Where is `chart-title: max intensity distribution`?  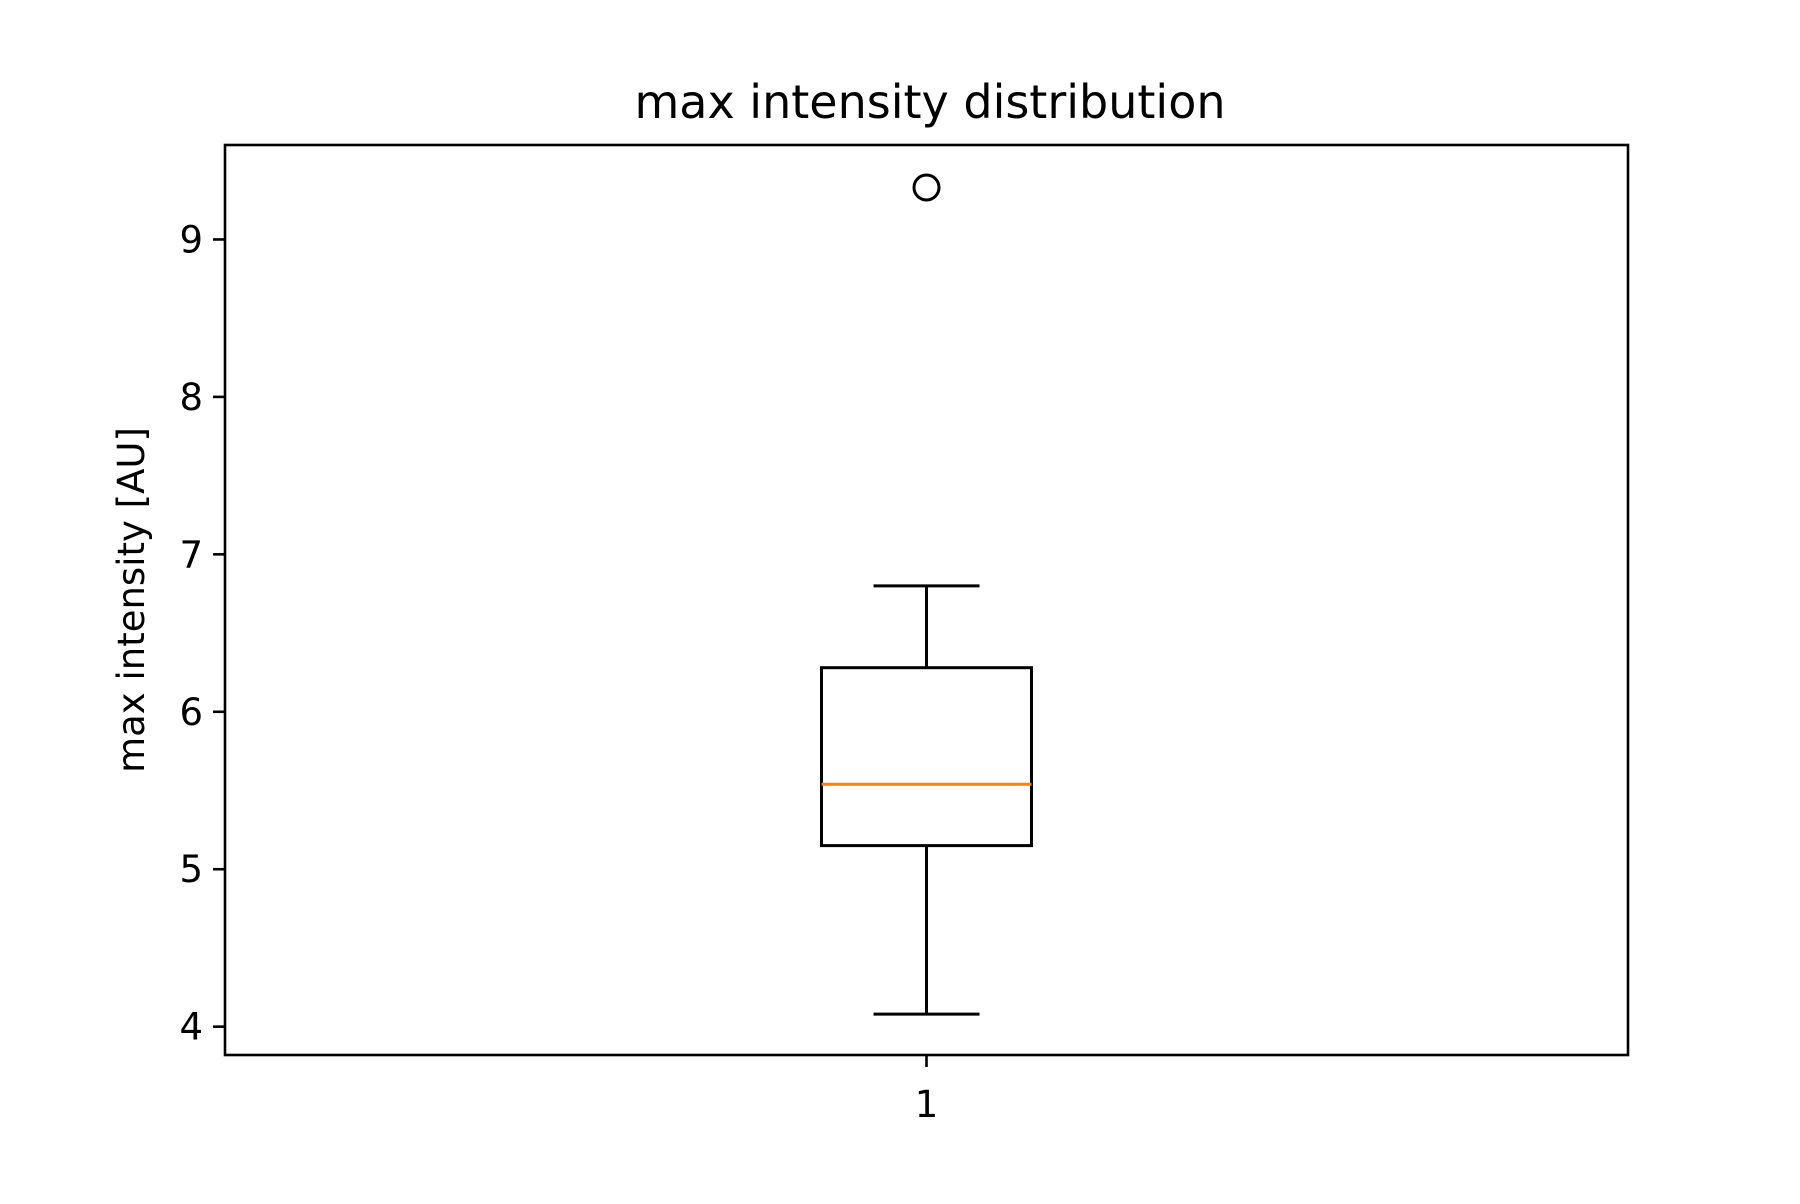 chart-title: max intensity distribution is located at coordinates (929, 102).